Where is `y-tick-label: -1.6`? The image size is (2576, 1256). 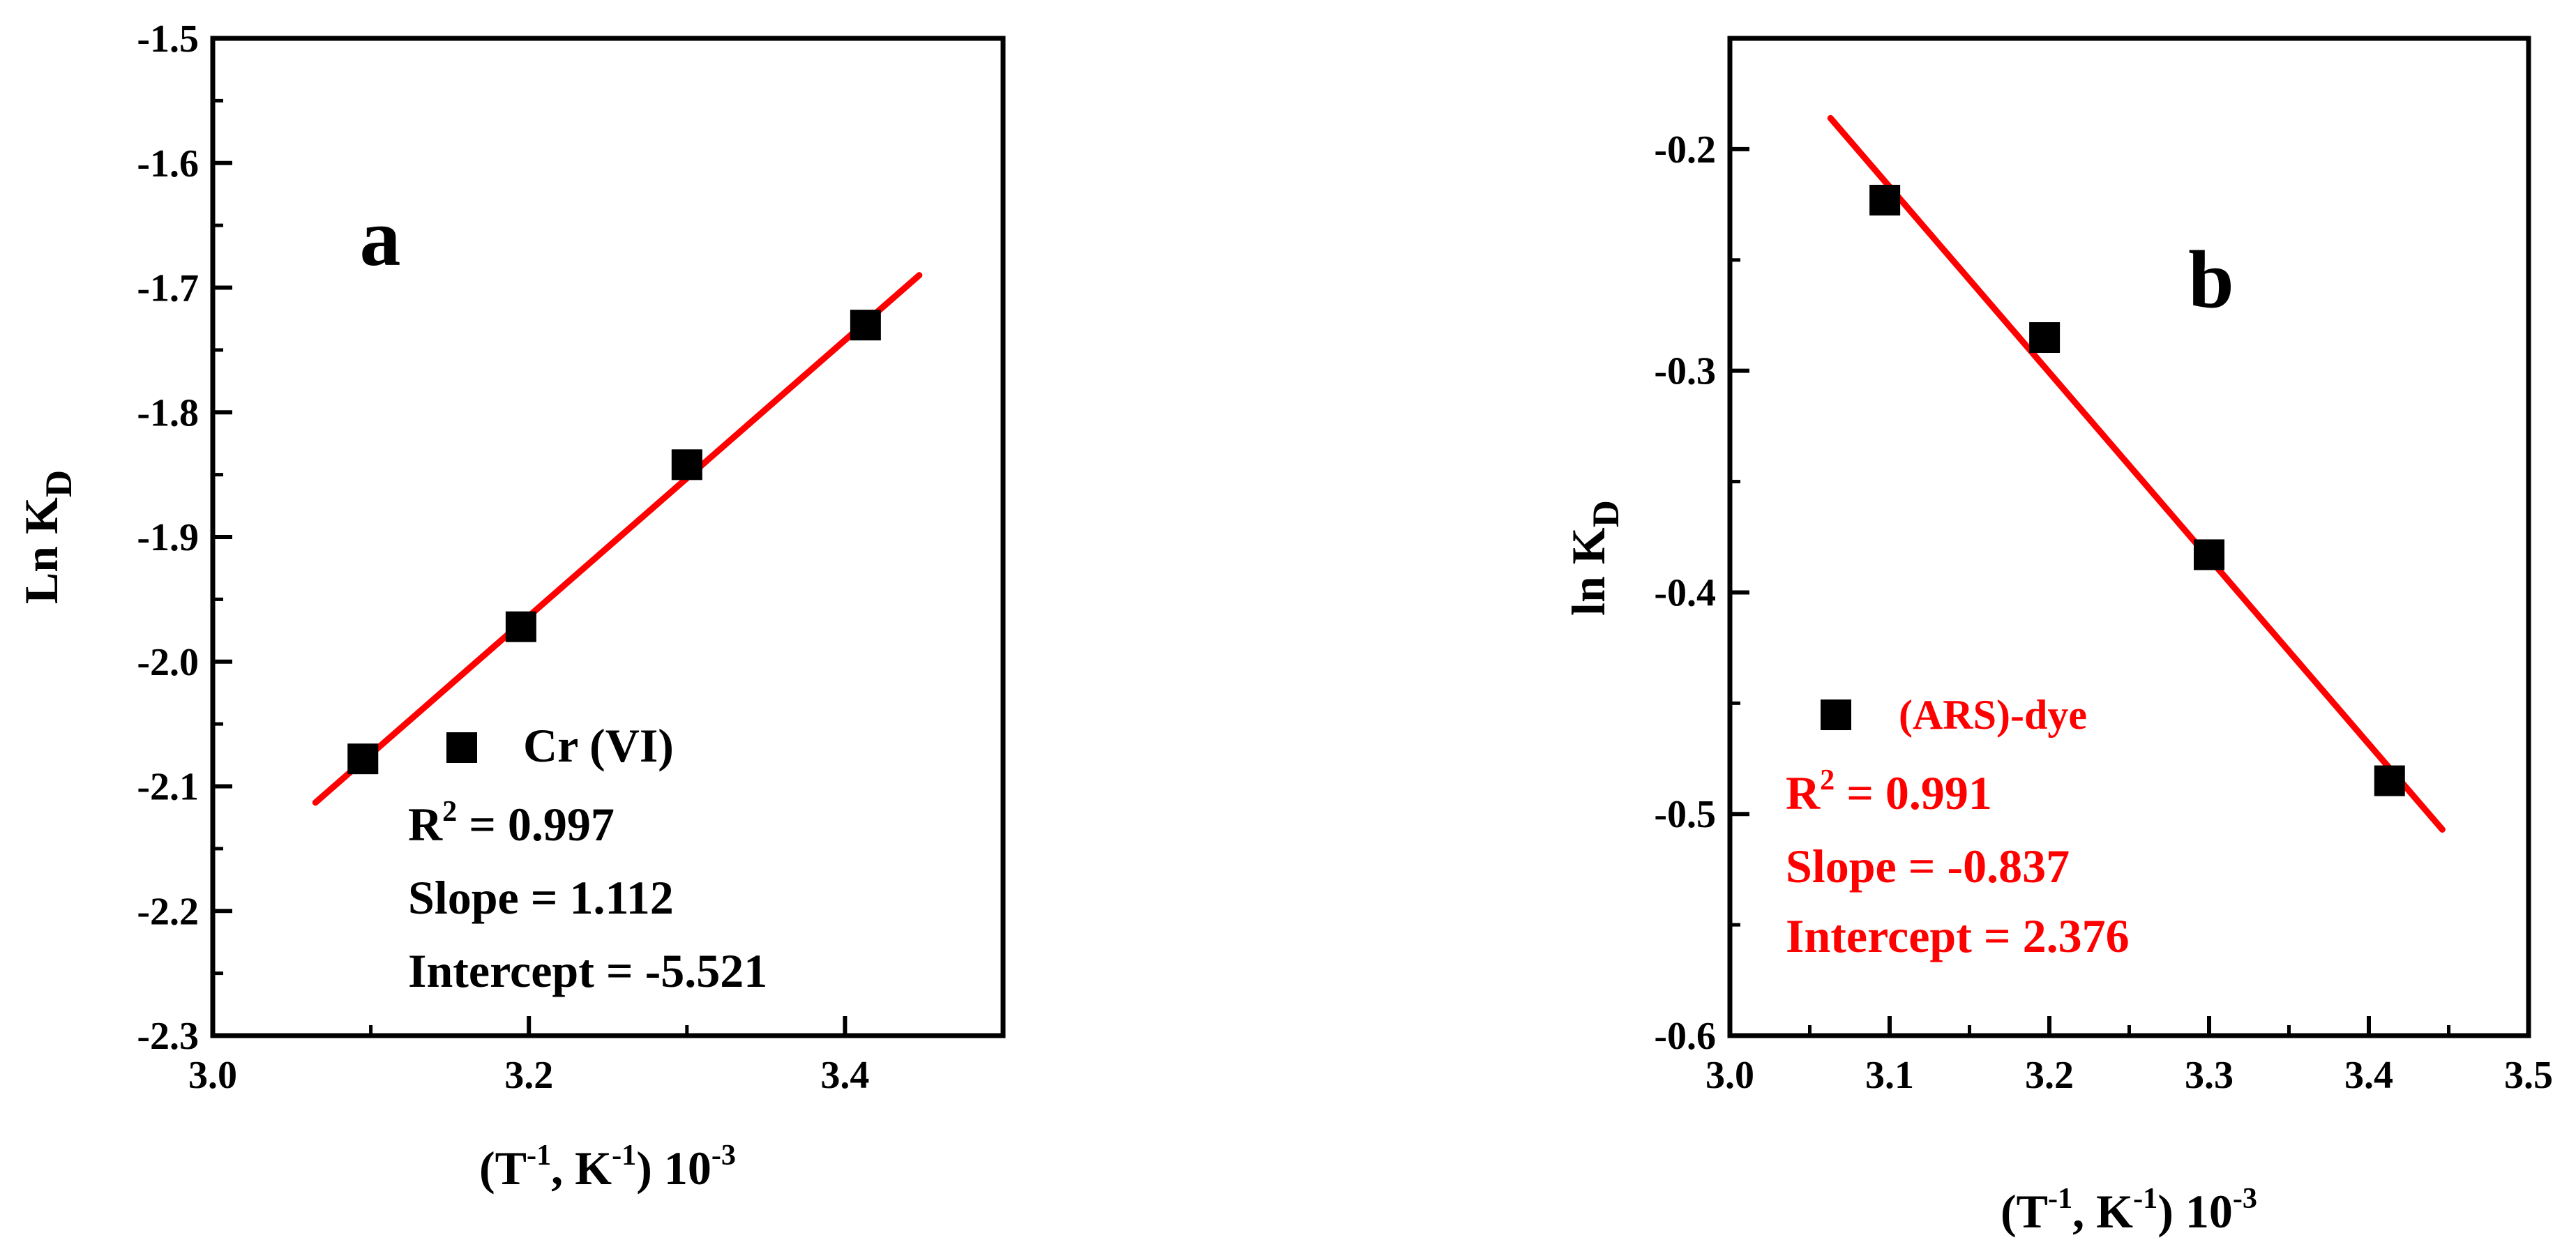 y-tick-label: -1.6 is located at coordinates (168, 164).